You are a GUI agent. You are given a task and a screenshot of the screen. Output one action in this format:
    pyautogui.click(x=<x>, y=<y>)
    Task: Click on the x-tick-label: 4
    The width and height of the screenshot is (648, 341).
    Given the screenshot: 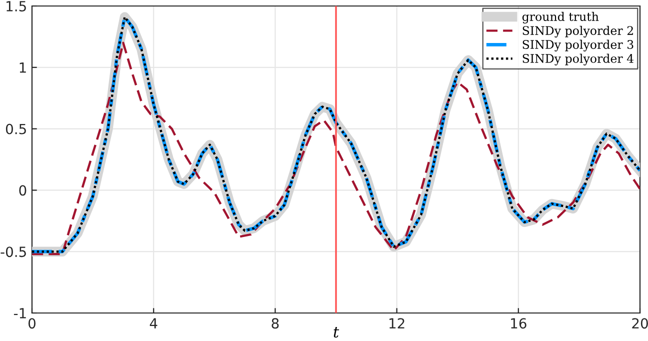 What is the action you would take?
    pyautogui.click(x=154, y=323)
    